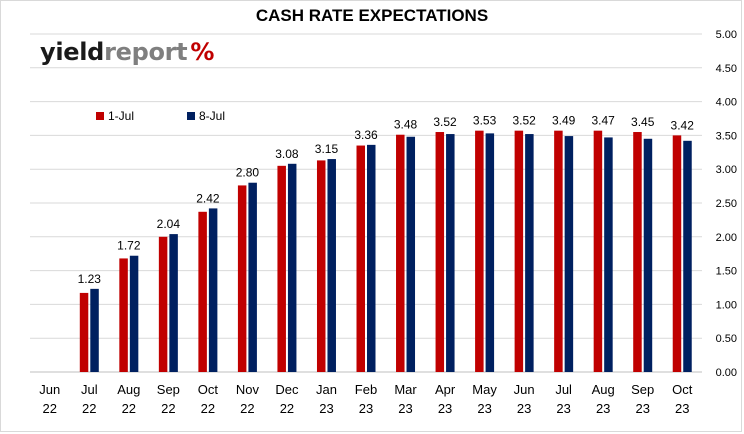 This screenshot has width=744, height=434. What do you see at coordinates (366, 389) in the screenshot?
I see `x-tick-label-month: Feb` at bounding box center [366, 389].